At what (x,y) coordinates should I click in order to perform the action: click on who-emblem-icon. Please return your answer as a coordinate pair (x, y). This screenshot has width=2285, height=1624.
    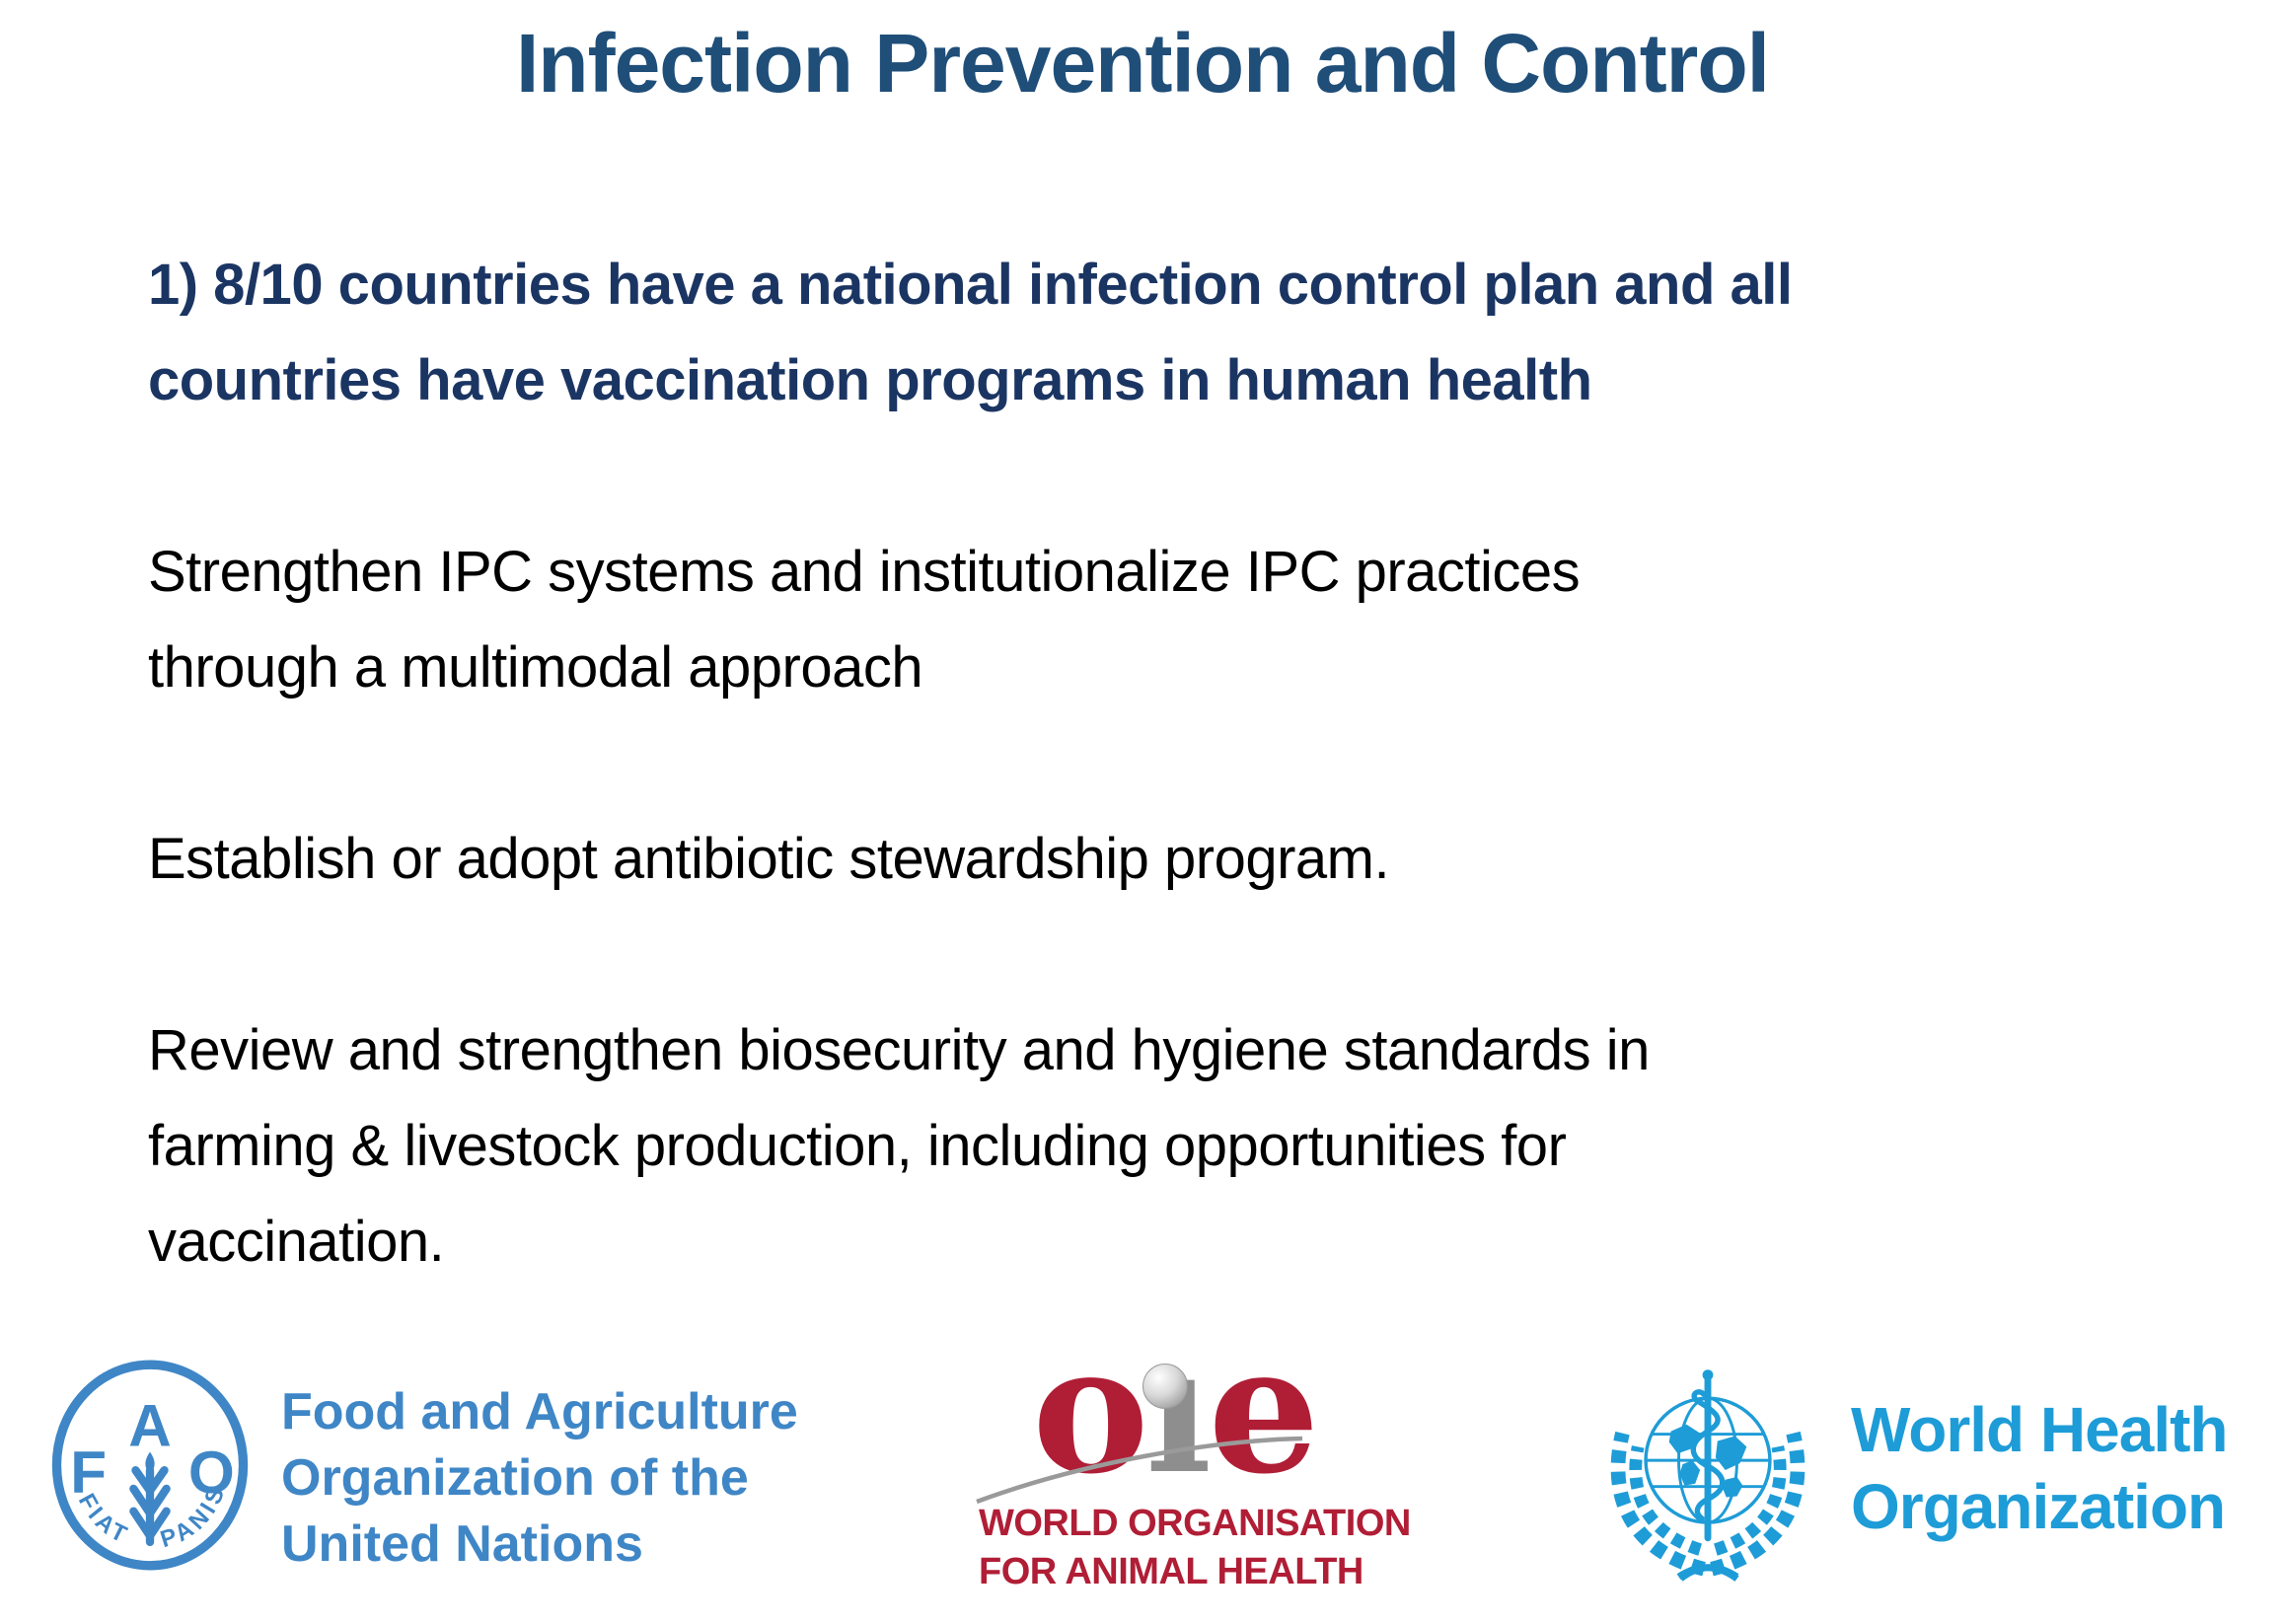
    Looking at the image, I should click on (1708, 1475).